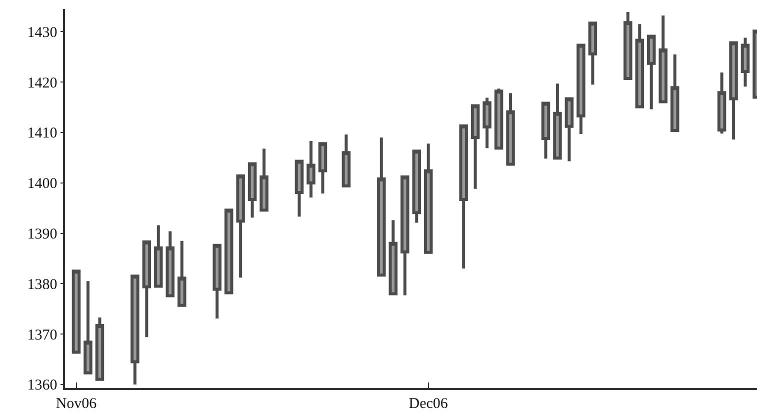 The width and height of the screenshot is (757, 418). I want to click on y-tick-label: 1420, so click(42, 83).